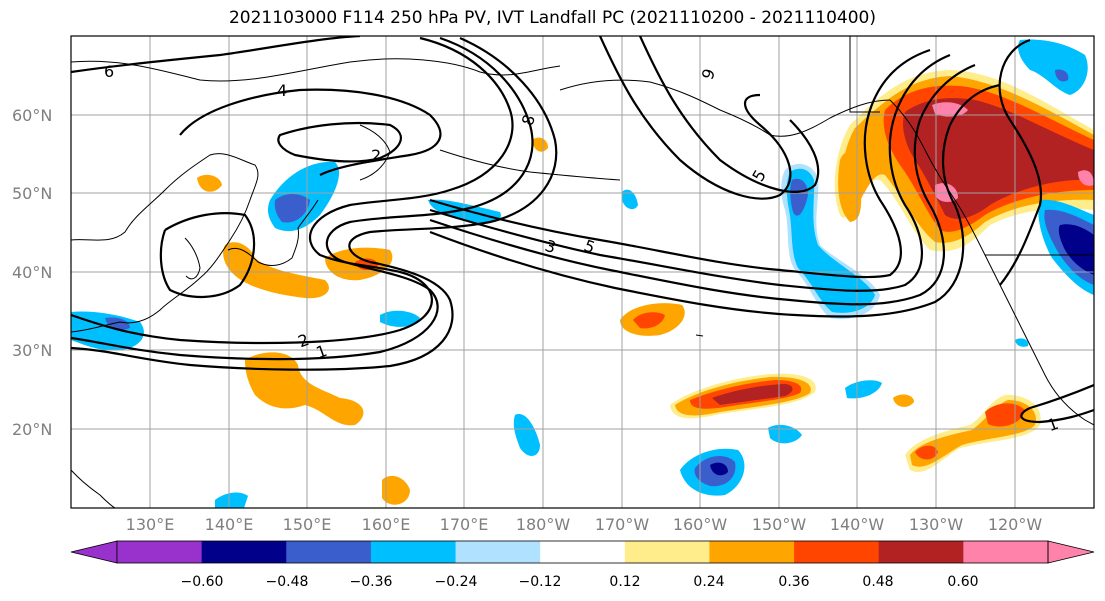 This screenshot has height=601, width=1105. What do you see at coordinates (725, 108) in the screenshot?
I see `coast-alaska` at bounding box center [725, 108].